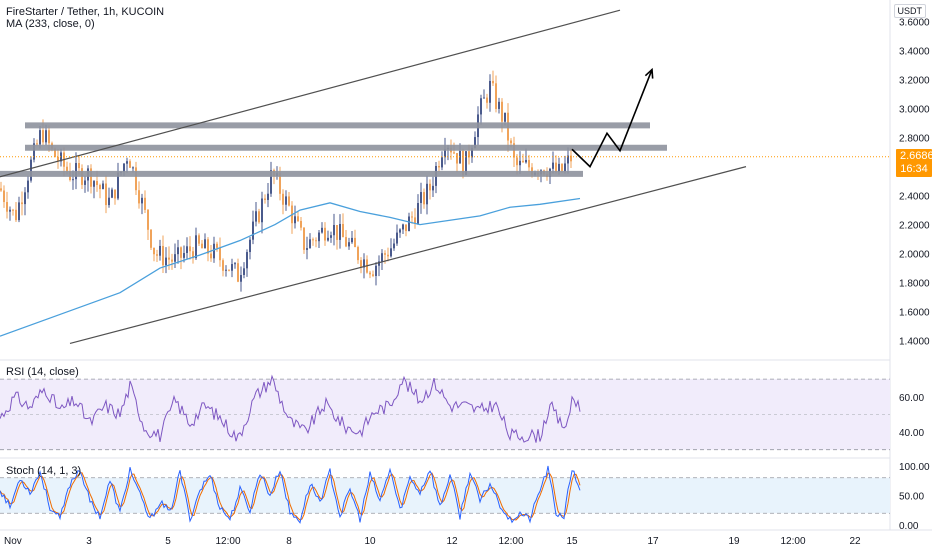  I want to click on rsi-line, so click(290, 408).